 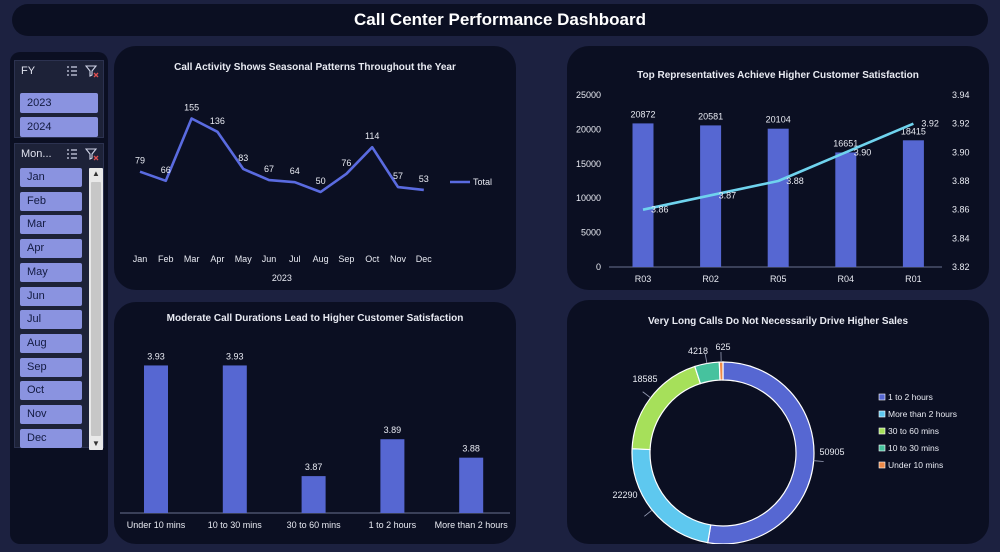 I want to click on dashboard-header: Call Center Performance Dashboard, so click(x=500, y=20).